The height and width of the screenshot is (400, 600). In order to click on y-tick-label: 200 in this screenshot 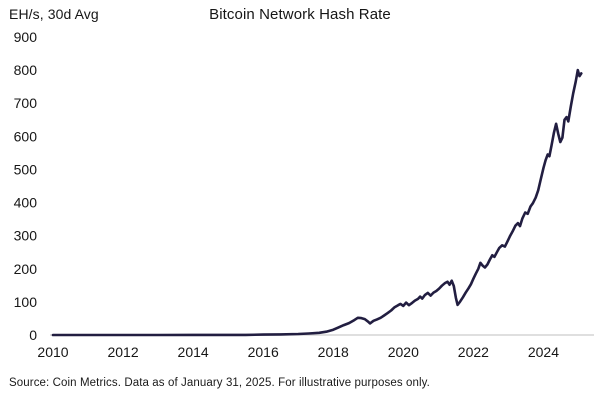, I will do `click(26, 269)`.